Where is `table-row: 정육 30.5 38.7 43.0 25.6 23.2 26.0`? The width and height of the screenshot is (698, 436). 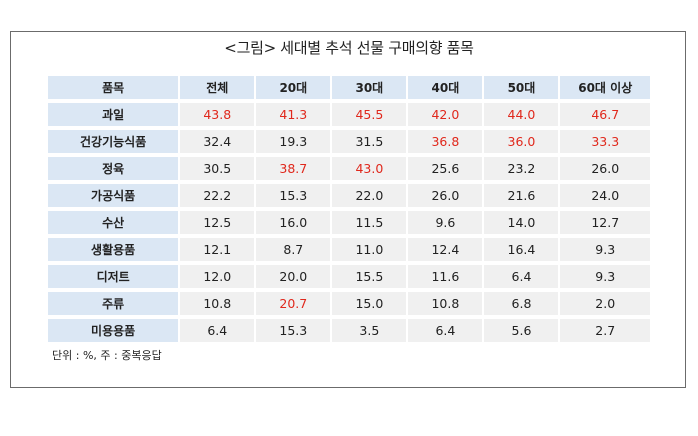 table-row: 정육 30.5 38.7 43.0 25.6 23.2 26.0 is located at coordinates (350, 170).